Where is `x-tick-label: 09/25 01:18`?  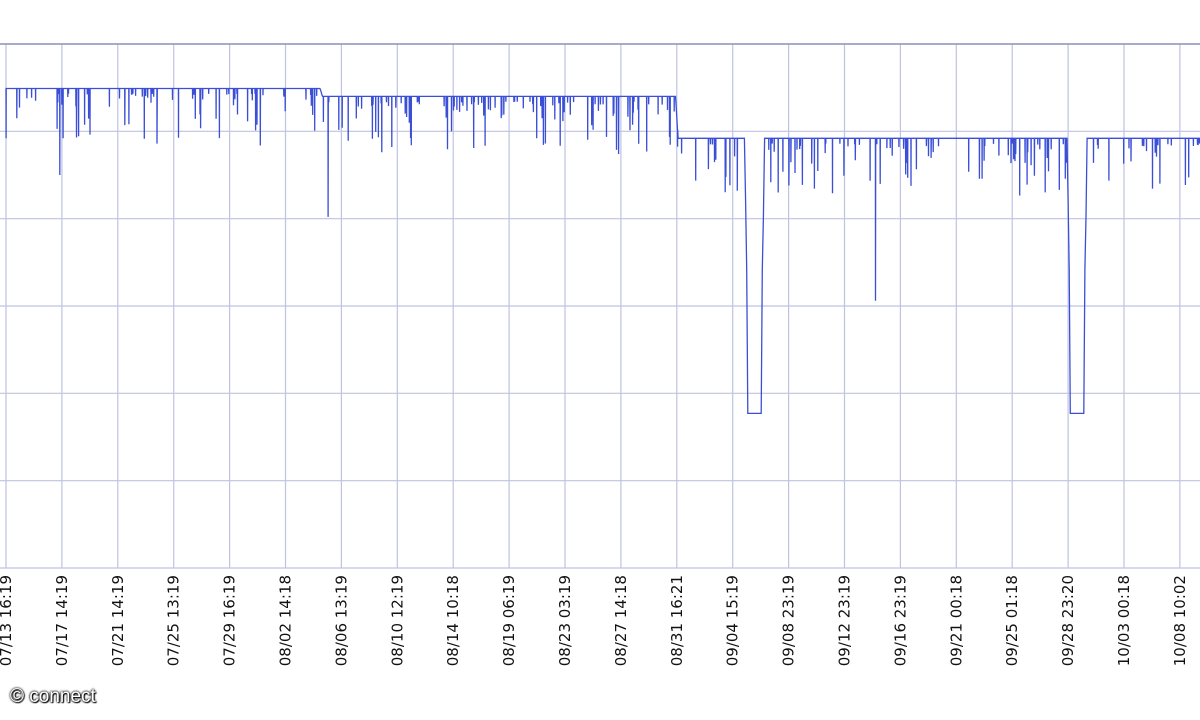
x-tick-label: 09/25 01:18 is located at coordinates (1012, 620).